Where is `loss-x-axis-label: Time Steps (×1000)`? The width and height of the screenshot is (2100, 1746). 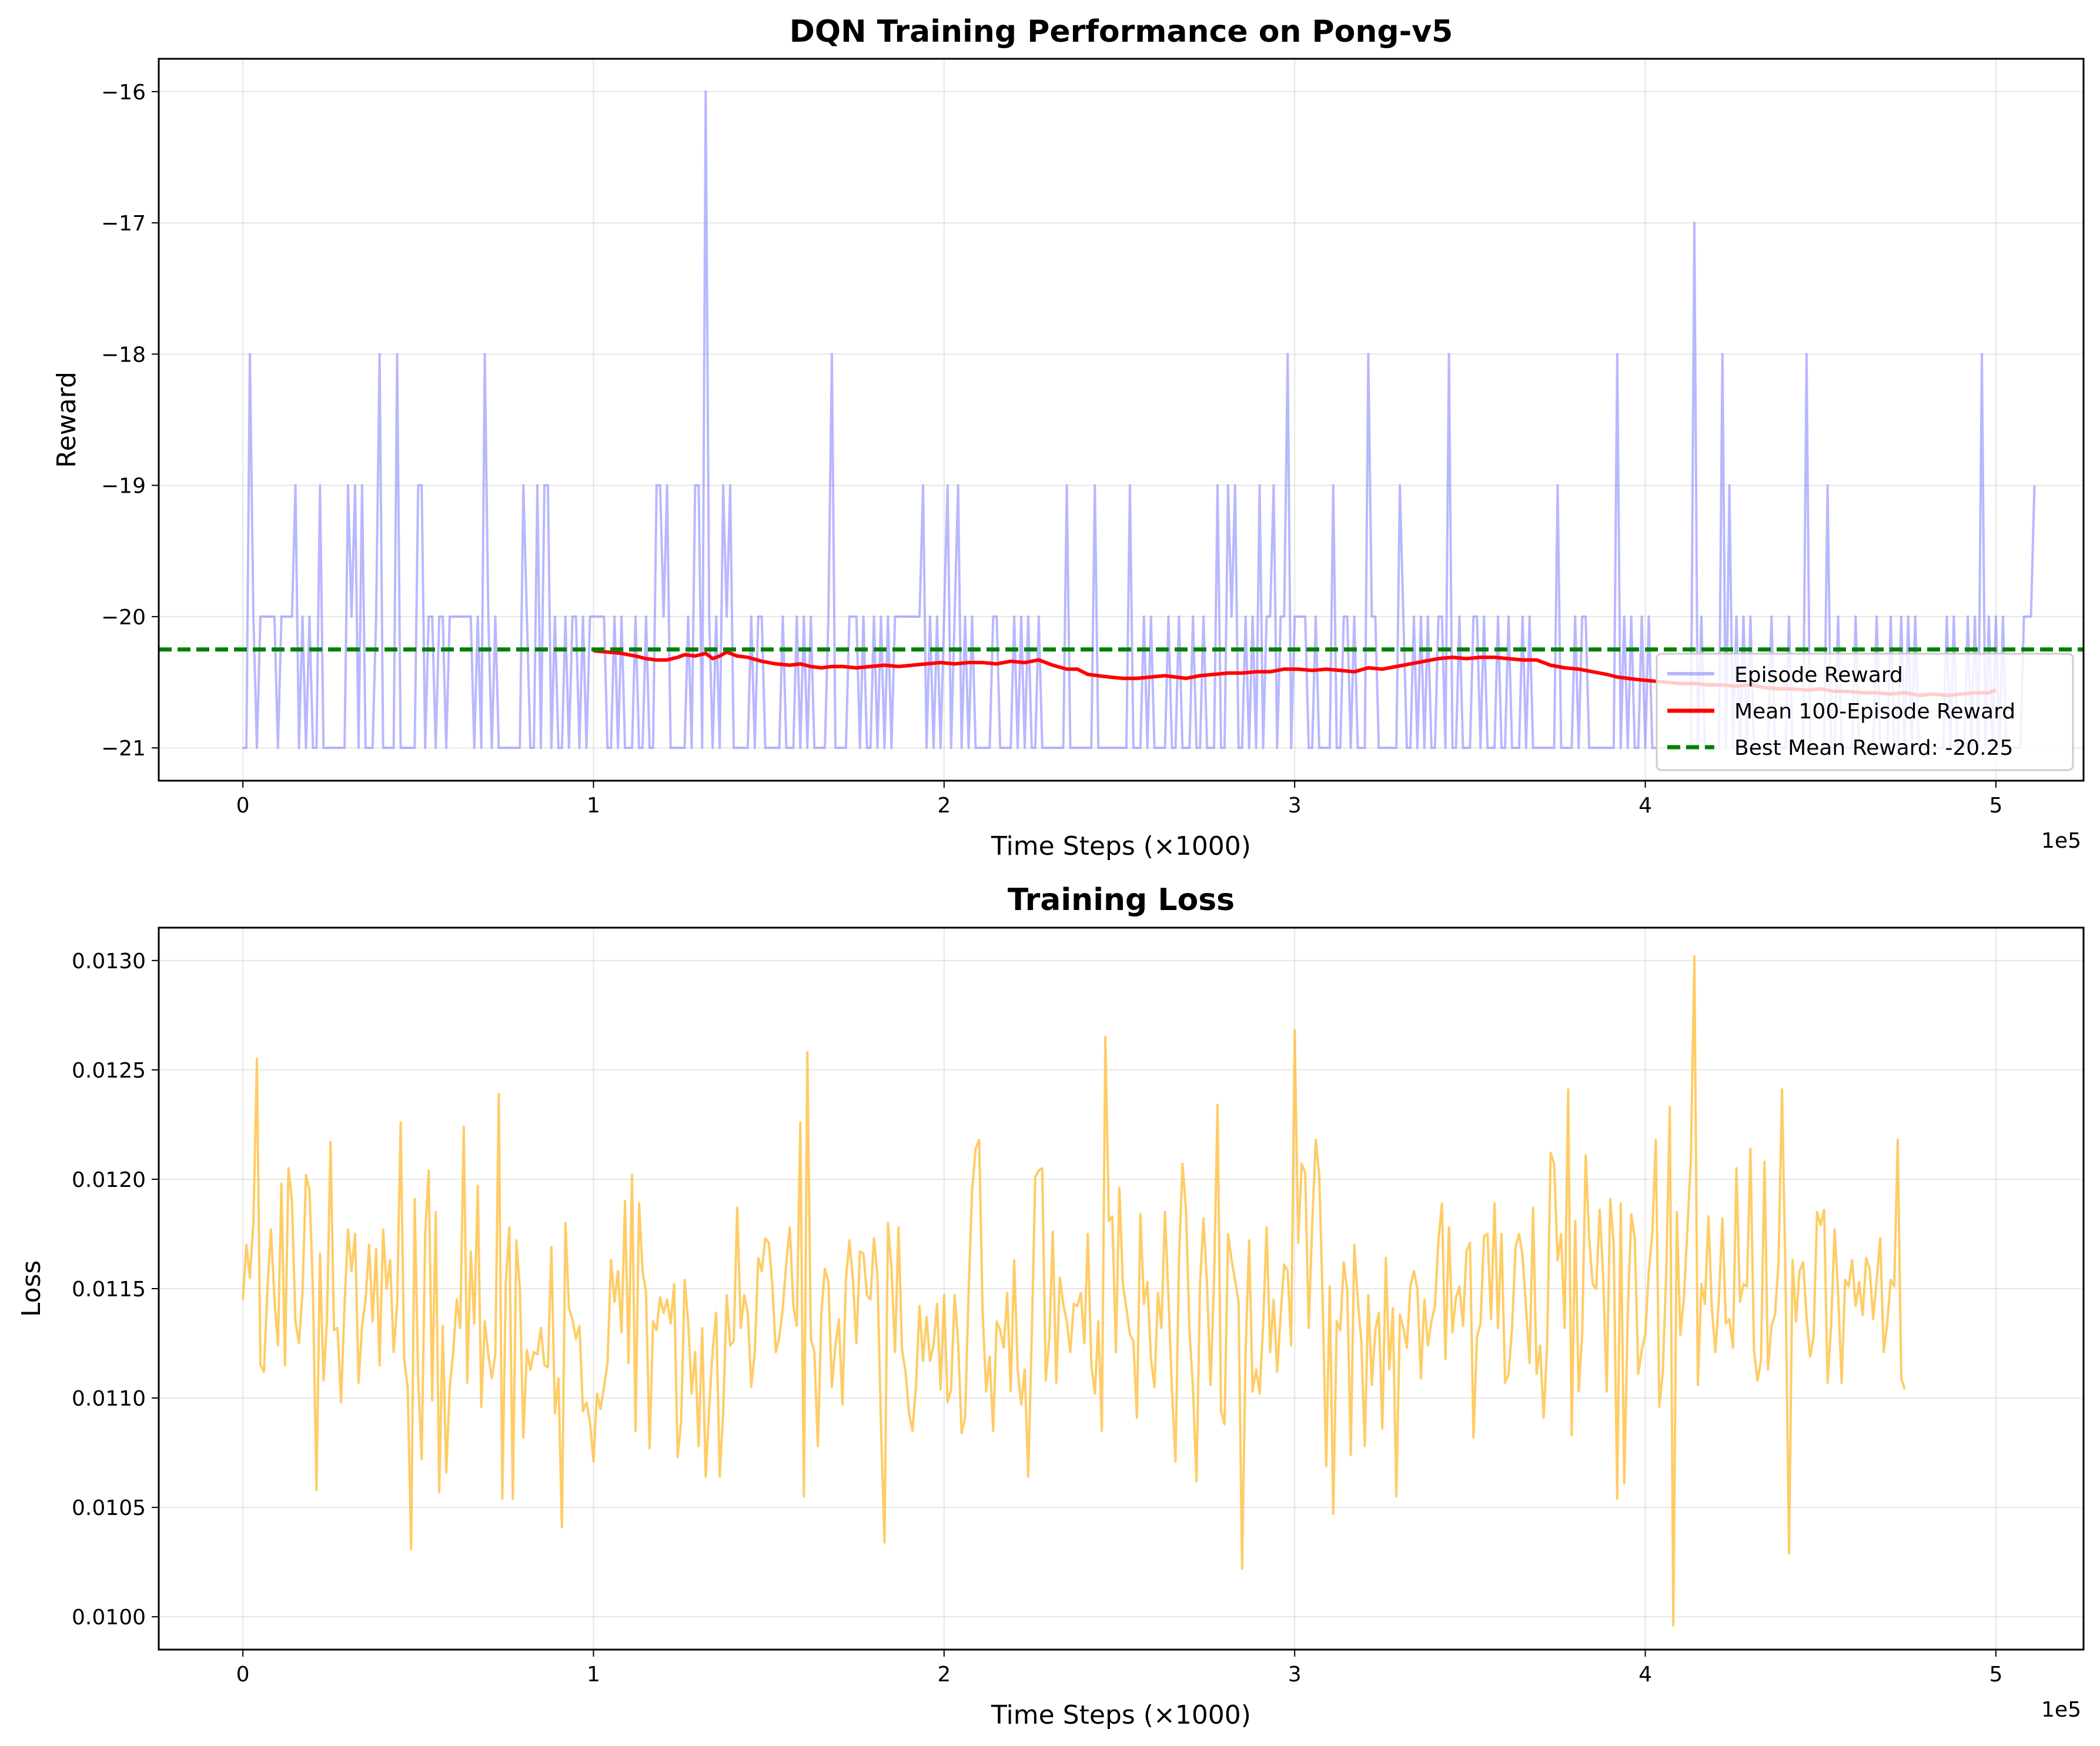 loss-x-axis-label: Time Steps (×1000) is located at coordinates (1121, 1715).